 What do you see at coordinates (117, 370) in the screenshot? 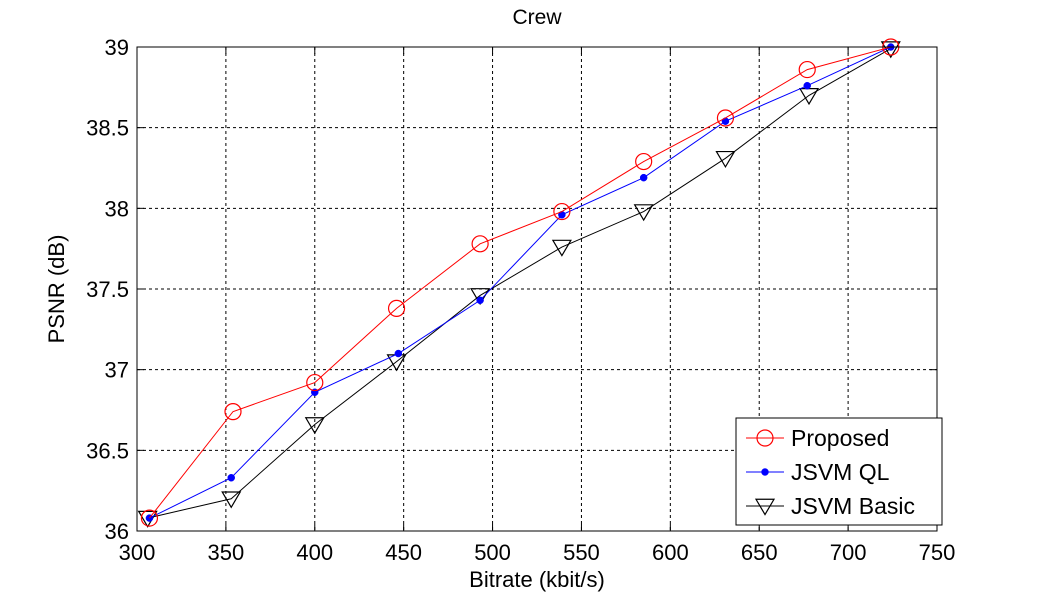
I see `y-tick-label: 37` at bounding box center [117, 370].